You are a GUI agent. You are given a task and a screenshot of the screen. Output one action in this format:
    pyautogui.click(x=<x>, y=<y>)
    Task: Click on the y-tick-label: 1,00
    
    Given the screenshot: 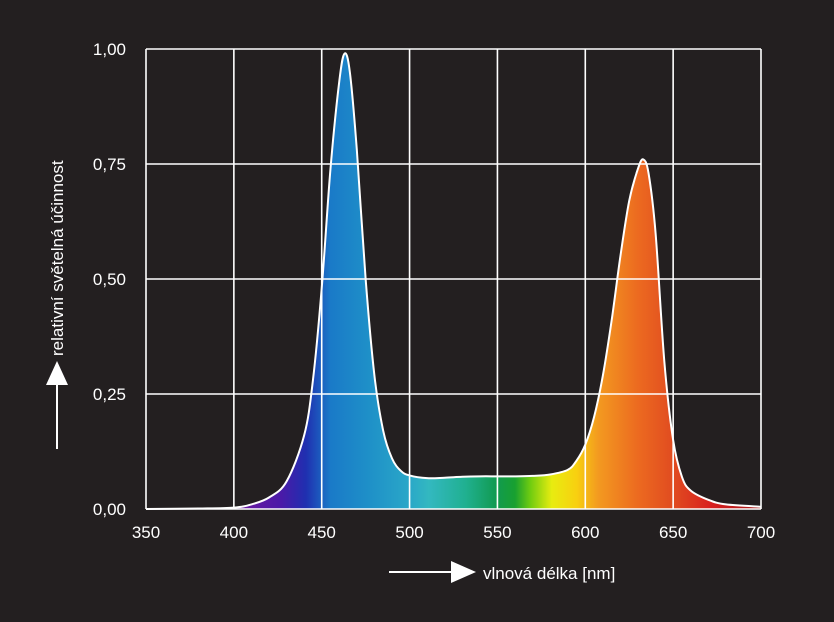 What is the action you would take?
    pyautogui.click(x=109, y=49)
    